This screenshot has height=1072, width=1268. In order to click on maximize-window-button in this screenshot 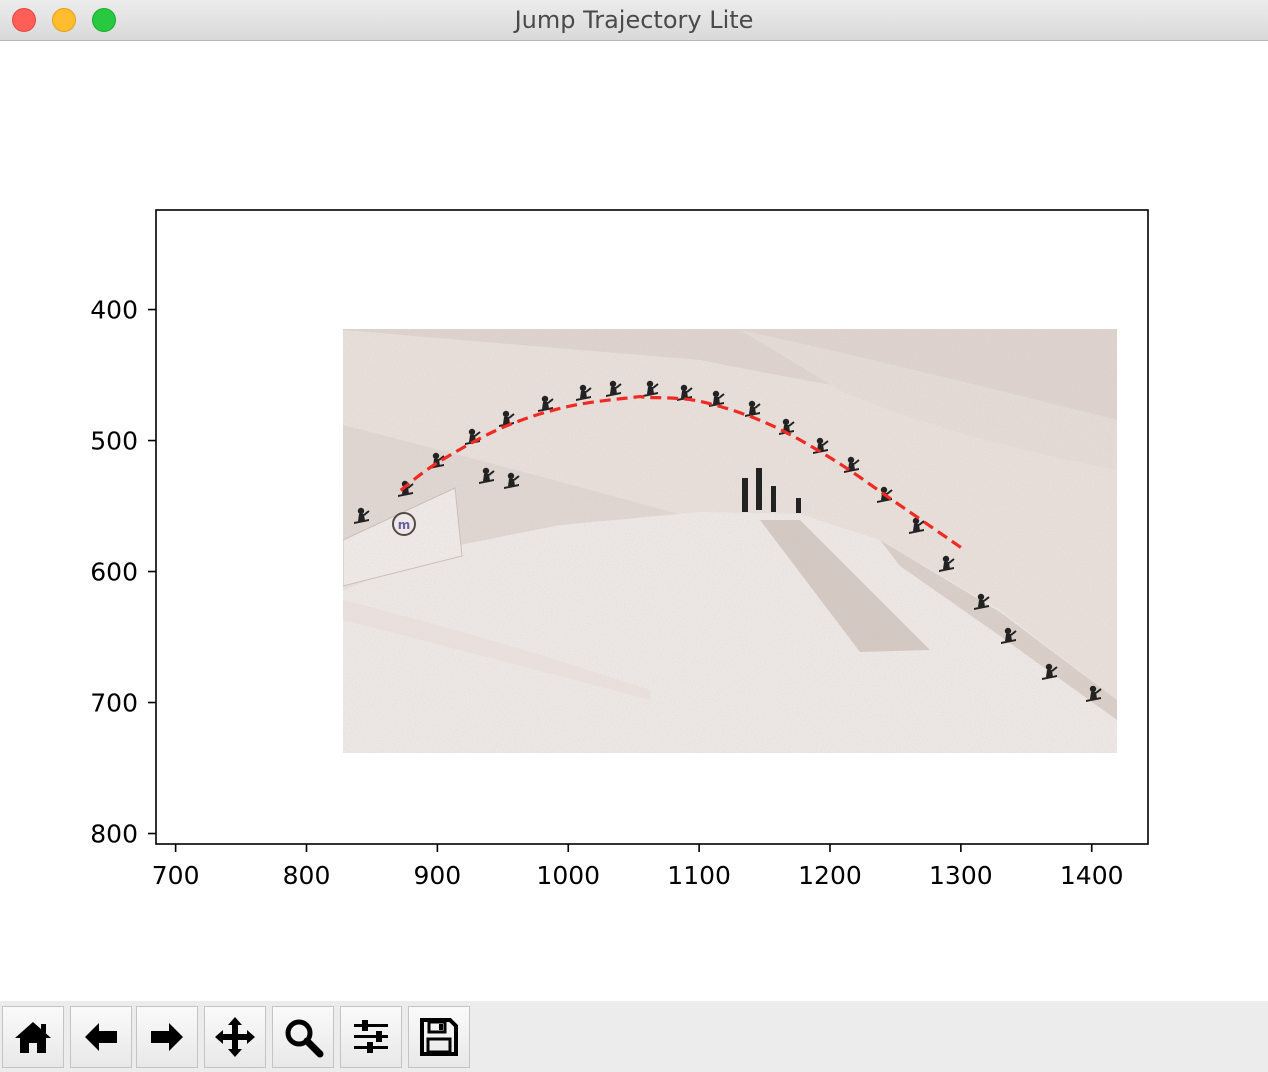, I will do `click(104, 20)`.